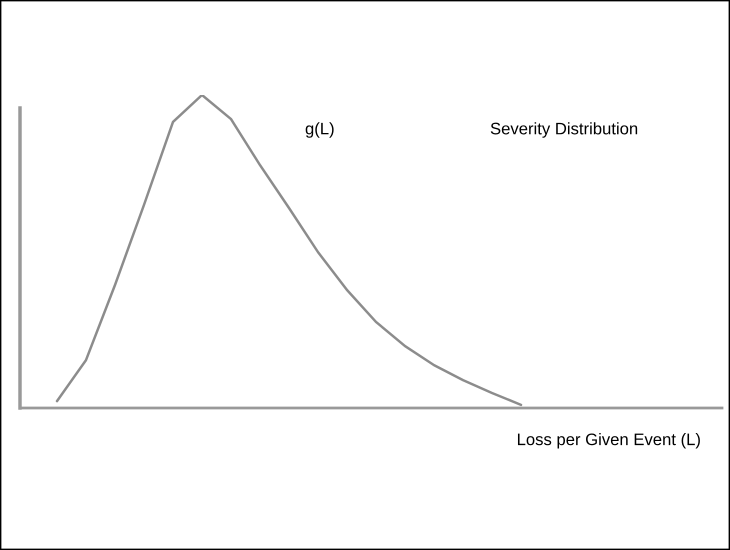  I want to click on x-axis-title: Loss per Given Event (L), so click(609, 441).